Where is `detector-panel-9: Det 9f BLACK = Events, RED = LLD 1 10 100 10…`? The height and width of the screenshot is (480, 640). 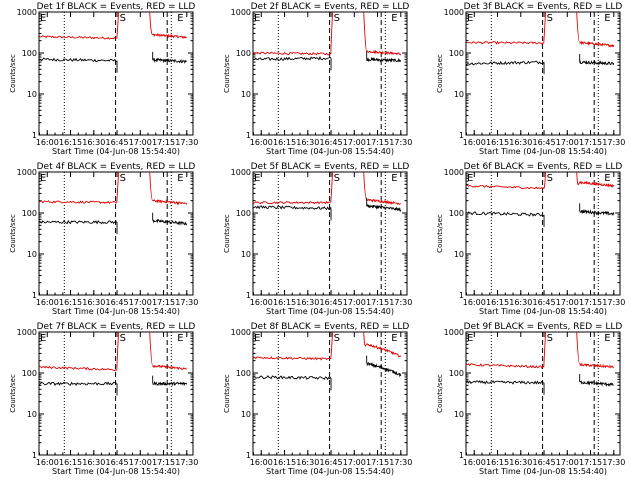
detector-panel-9: Det 9f BLACK = Events, RED = LLD 1 10 100 10… is located at coordinates (530, 399).